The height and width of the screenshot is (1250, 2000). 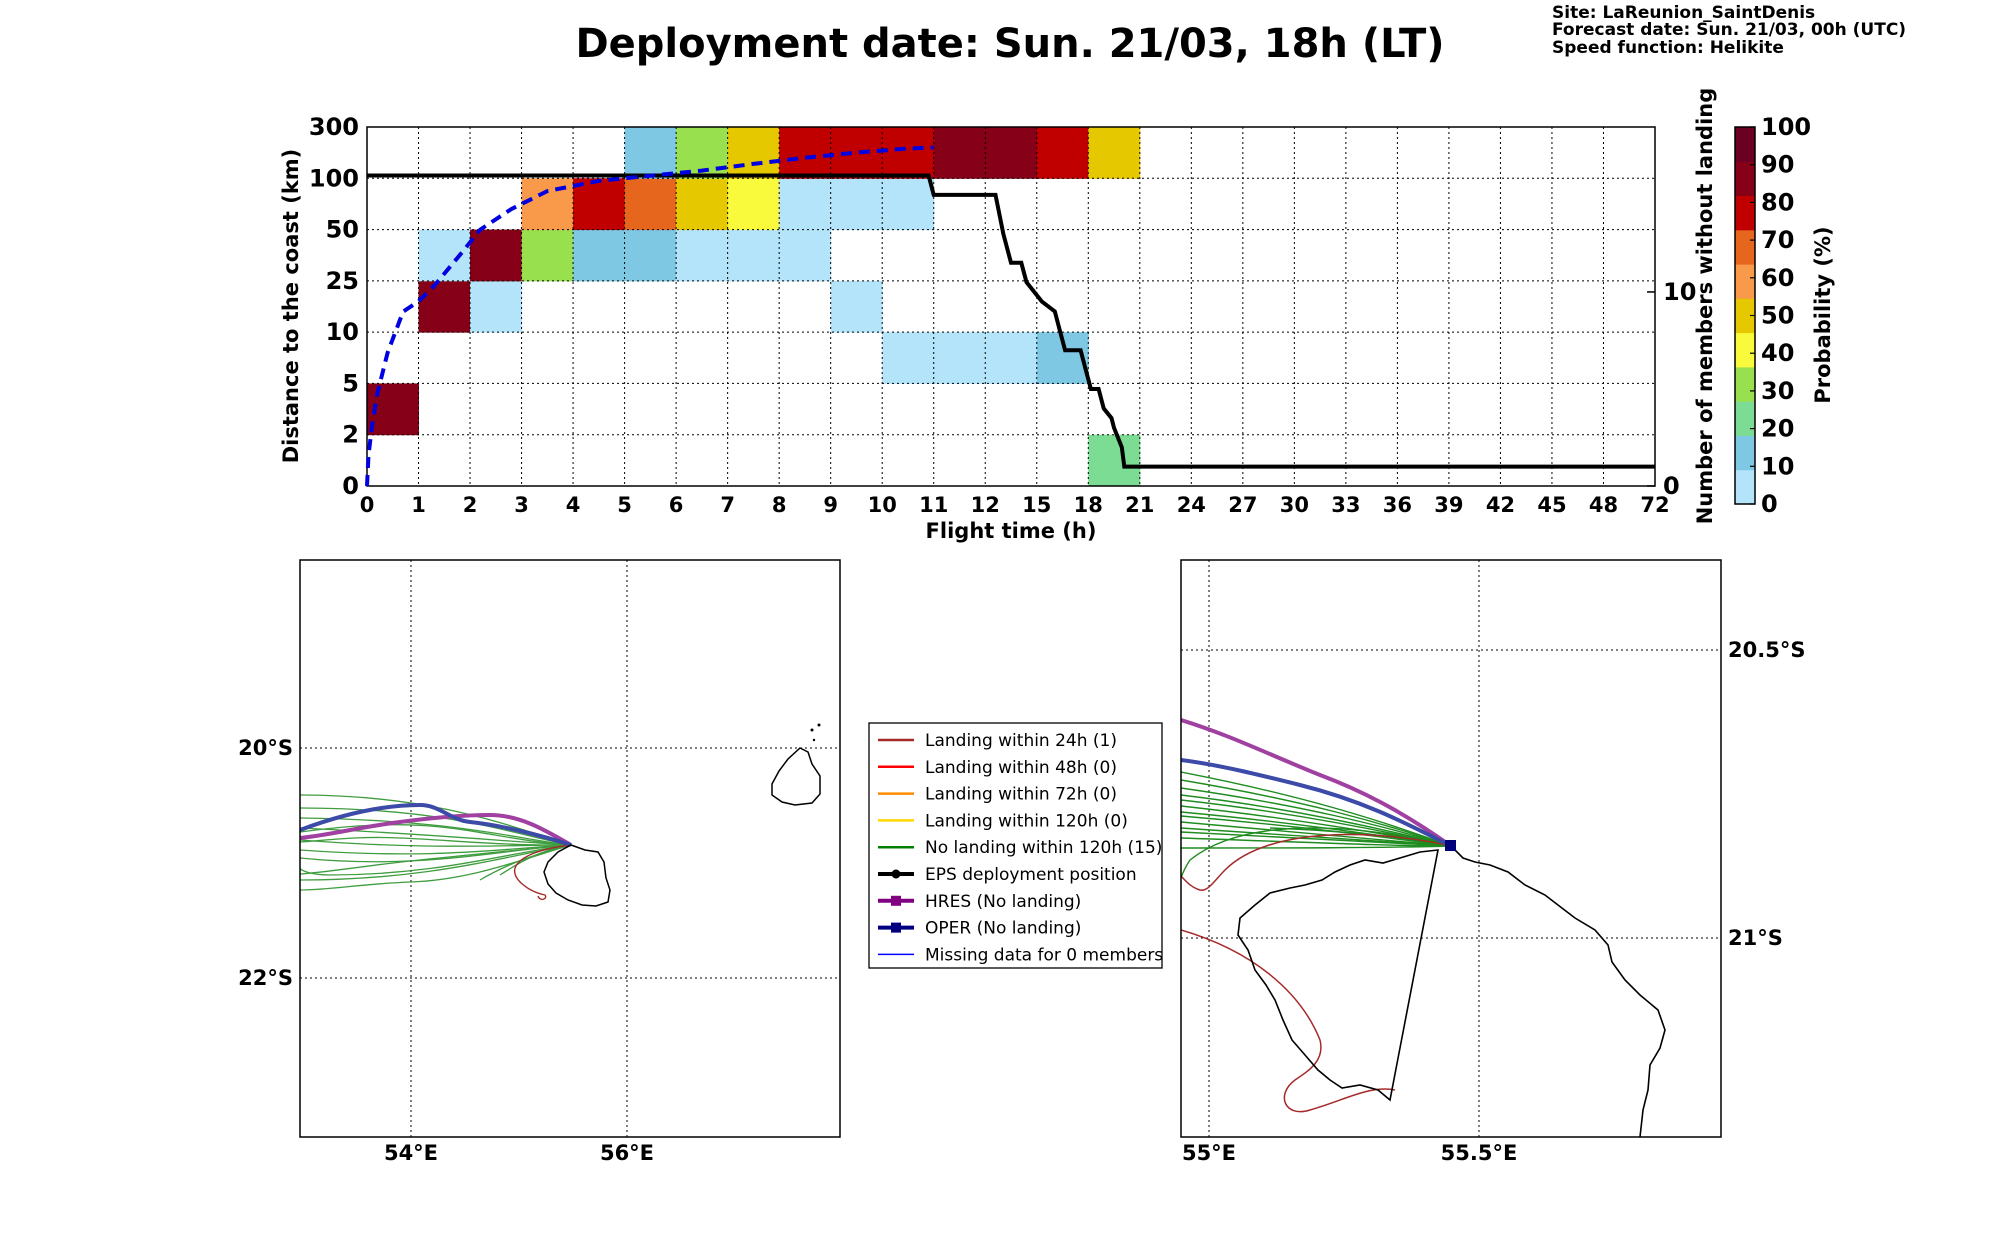 I want to click on page-title: Deployment date: Sun. 21/03, 18h (LT), so click(x=1009, y=44).